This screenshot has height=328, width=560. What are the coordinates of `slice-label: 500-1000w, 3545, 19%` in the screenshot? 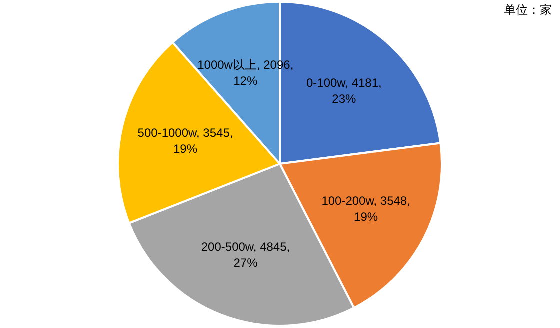 It's located at (186, 141).